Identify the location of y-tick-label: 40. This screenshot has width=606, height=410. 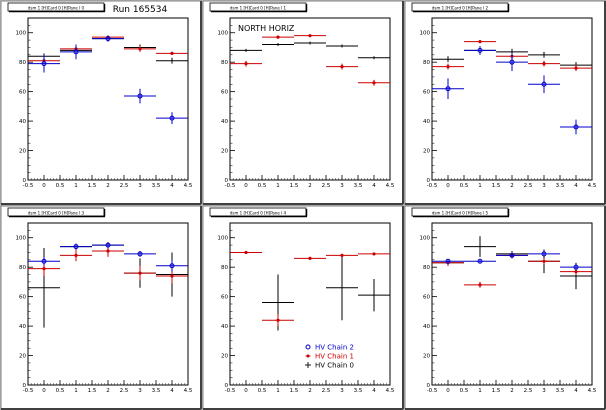
(224, 122).